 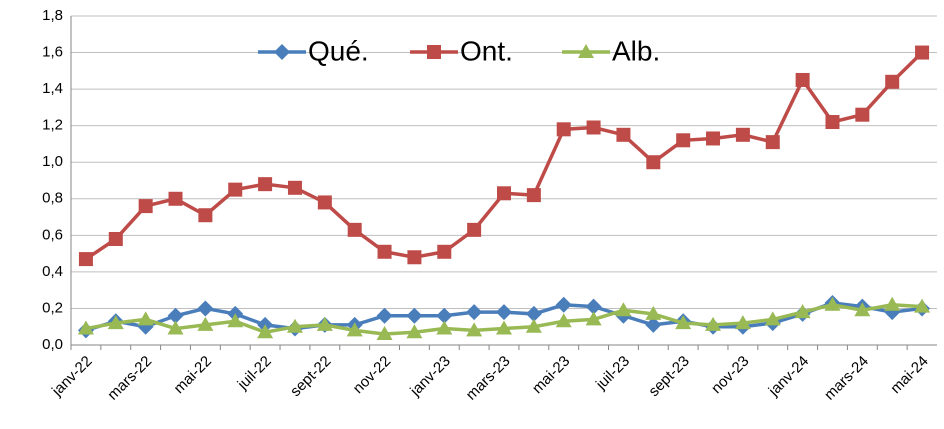 I want to click on y-tick-label: 1,6, so click(x=52, y=52).